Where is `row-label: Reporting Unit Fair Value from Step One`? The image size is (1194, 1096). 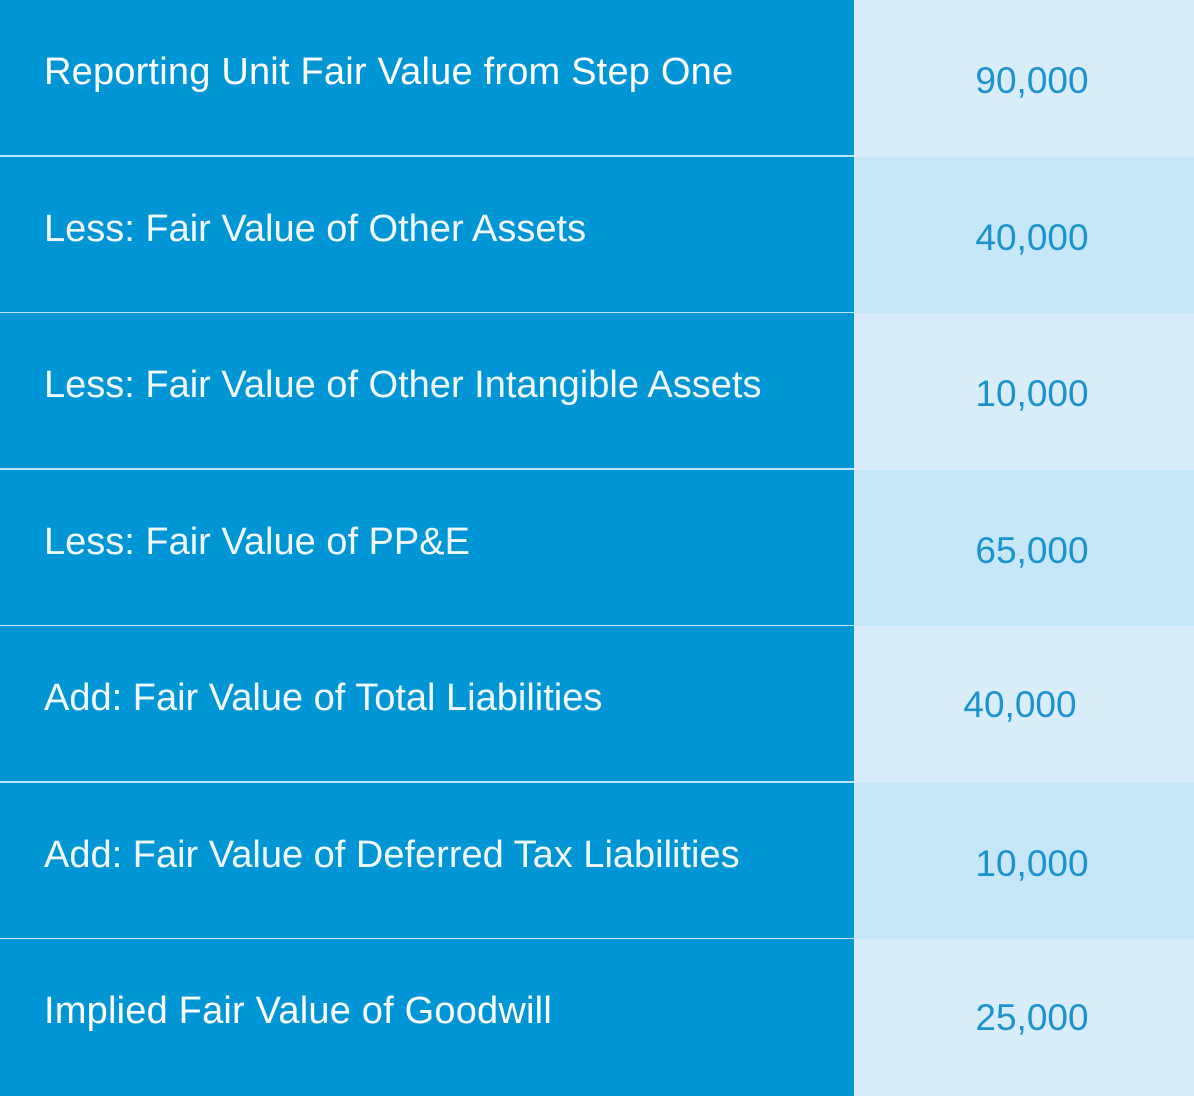 row-label: Reporting Unit Fair Value from Step One is located at coordinates (389, 72).